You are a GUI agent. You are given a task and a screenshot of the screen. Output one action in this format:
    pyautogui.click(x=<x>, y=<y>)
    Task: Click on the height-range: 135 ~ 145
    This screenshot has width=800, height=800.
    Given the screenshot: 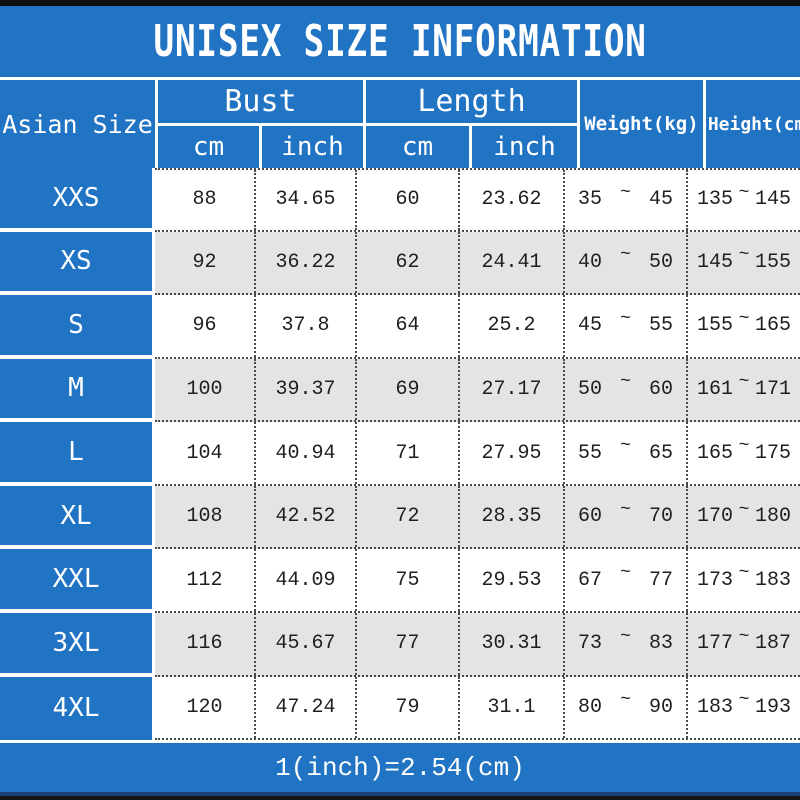 What is the action you would take?
    pyautogui.click(x=744, y=200)
    